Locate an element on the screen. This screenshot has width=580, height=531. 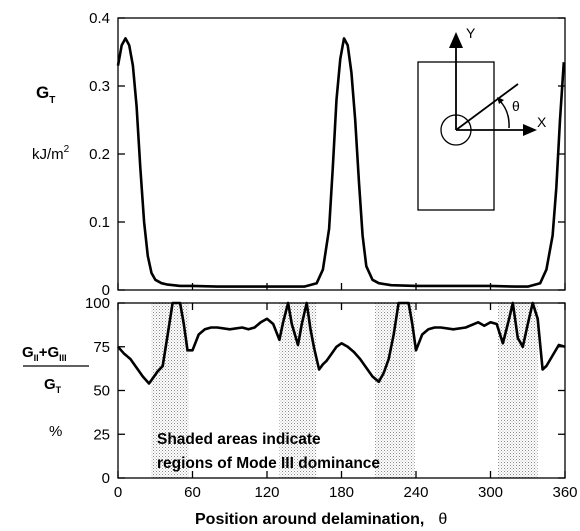
bottom-ylabel-numerator: GII+GIII is located at coordinates (44, 353).